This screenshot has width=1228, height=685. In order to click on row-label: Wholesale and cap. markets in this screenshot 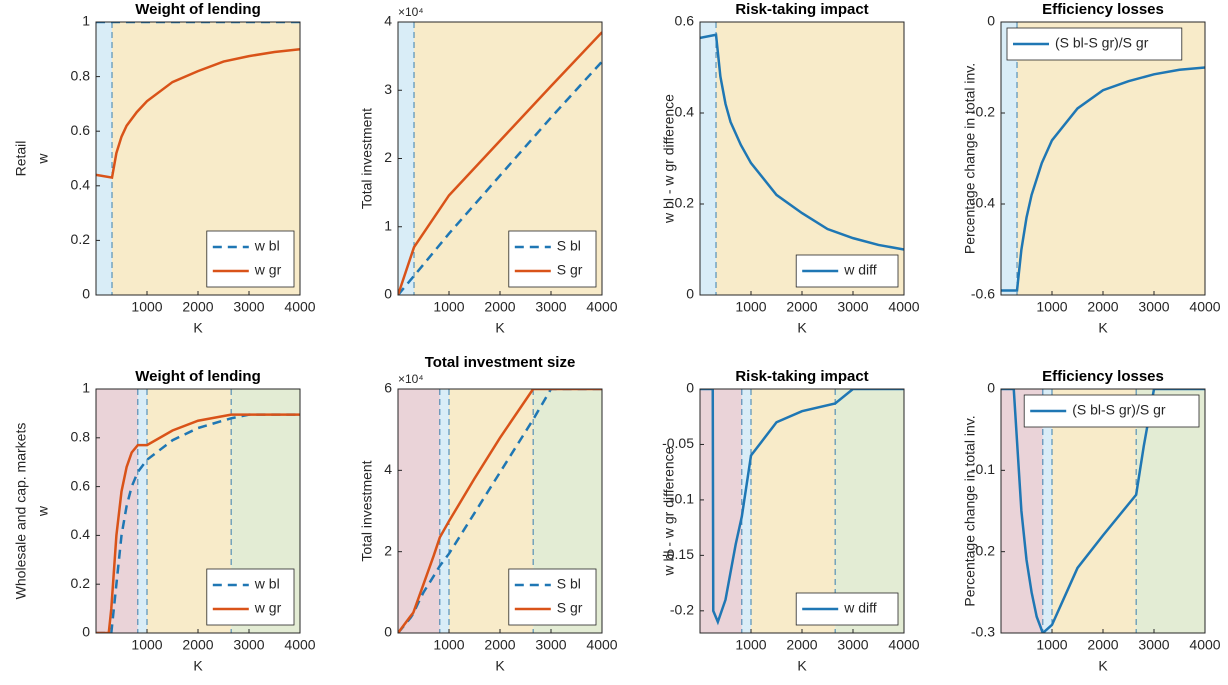, I will do `click(21, 511)`.